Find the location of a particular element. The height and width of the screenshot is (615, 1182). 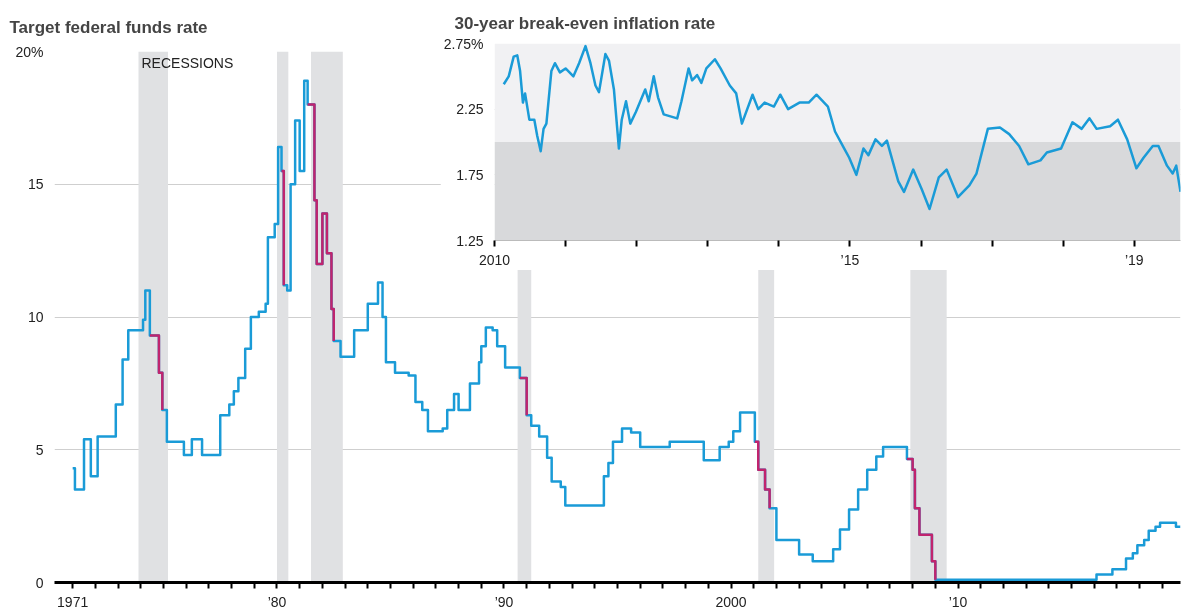

y-tick-label: 2.25 is located at coordinates (470, 109).